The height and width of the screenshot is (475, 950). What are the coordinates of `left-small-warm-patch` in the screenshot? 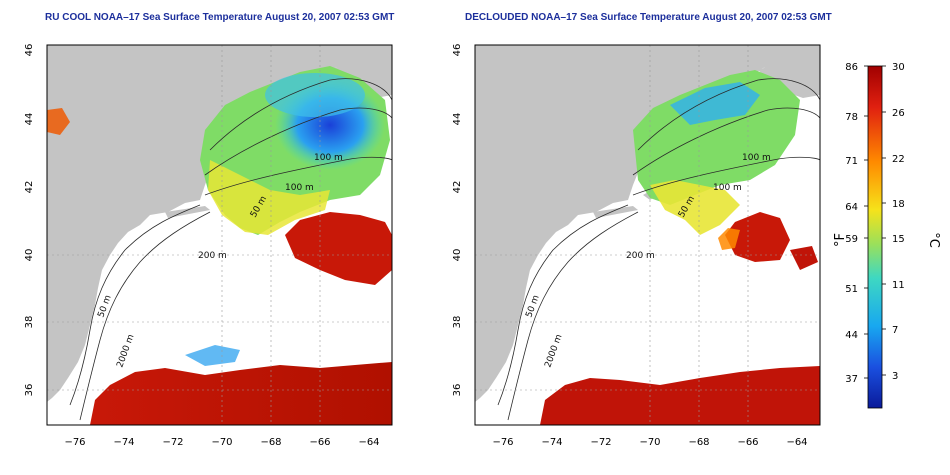 It's located at (58, 121).